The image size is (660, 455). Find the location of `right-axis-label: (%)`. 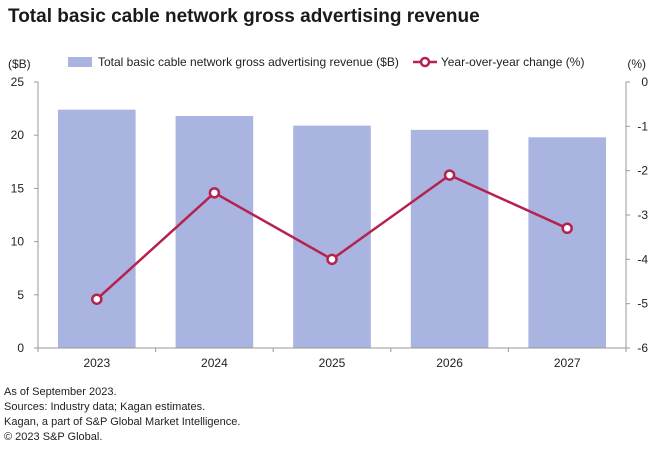

right-axis-label: (%) is located at coordinates (636, 64).